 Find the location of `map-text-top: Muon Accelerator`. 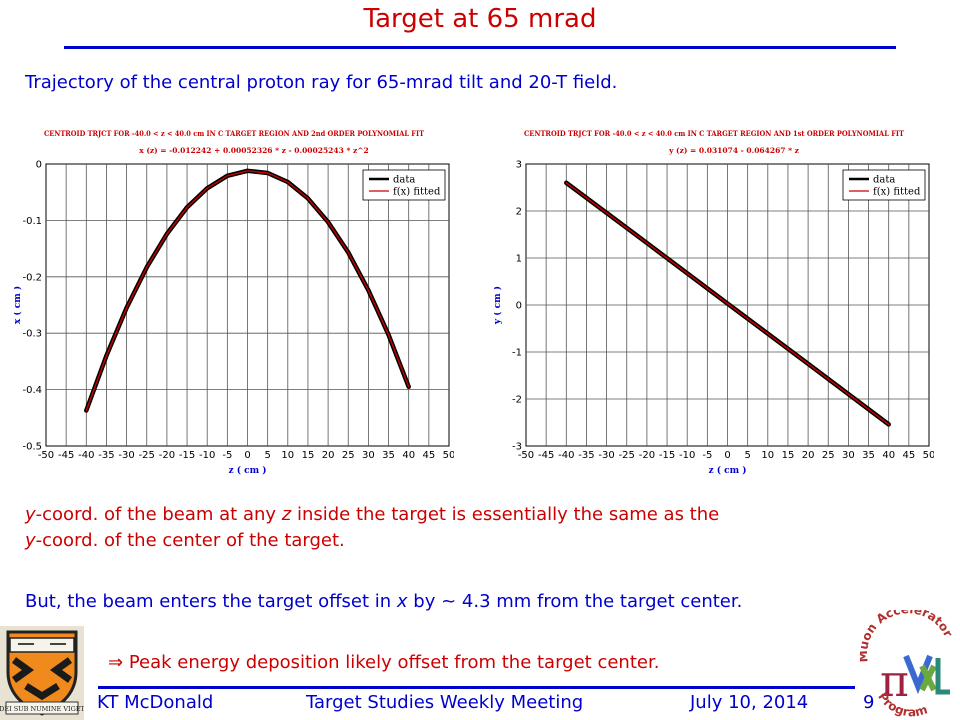

map-text-top: Muon Accelerator is located at coordinates (907, 636).